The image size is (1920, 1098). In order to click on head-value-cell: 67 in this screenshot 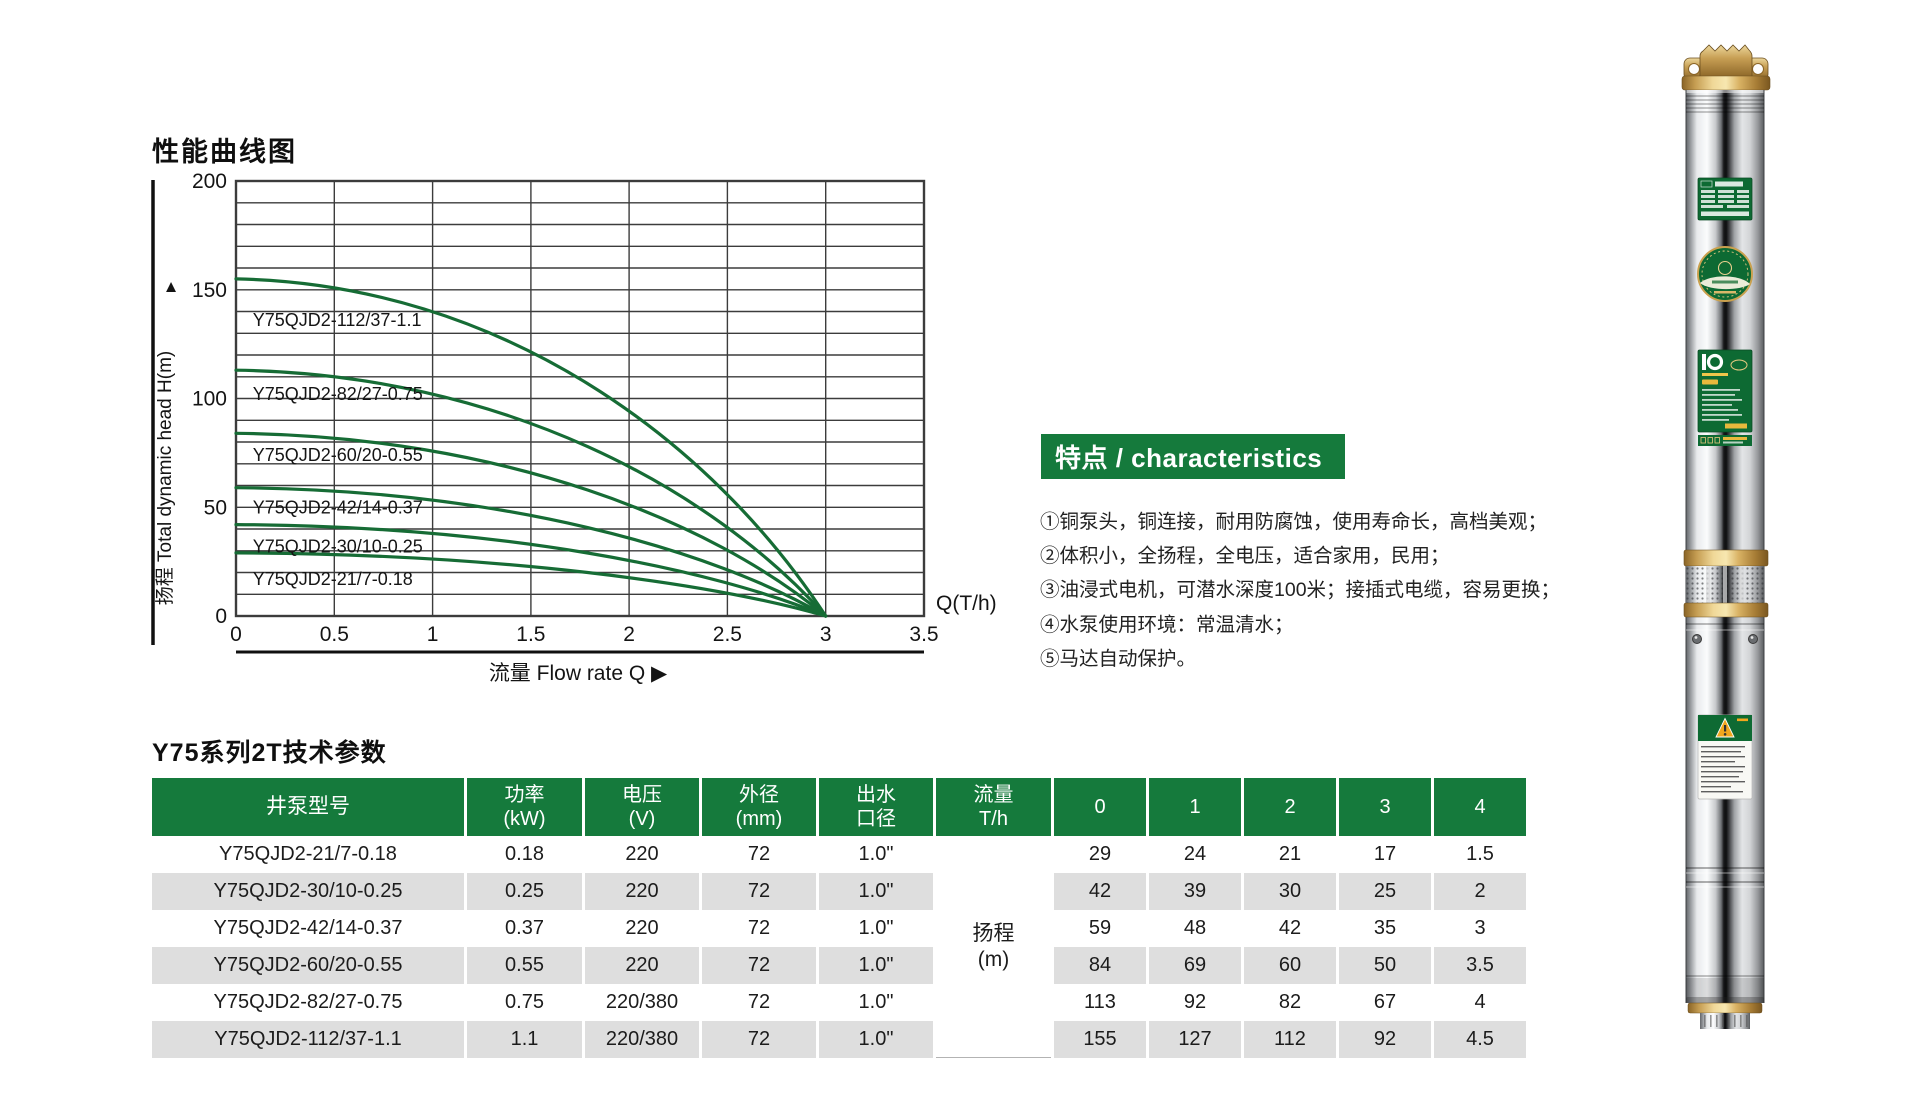, I will do `click(1385, 1002)`.